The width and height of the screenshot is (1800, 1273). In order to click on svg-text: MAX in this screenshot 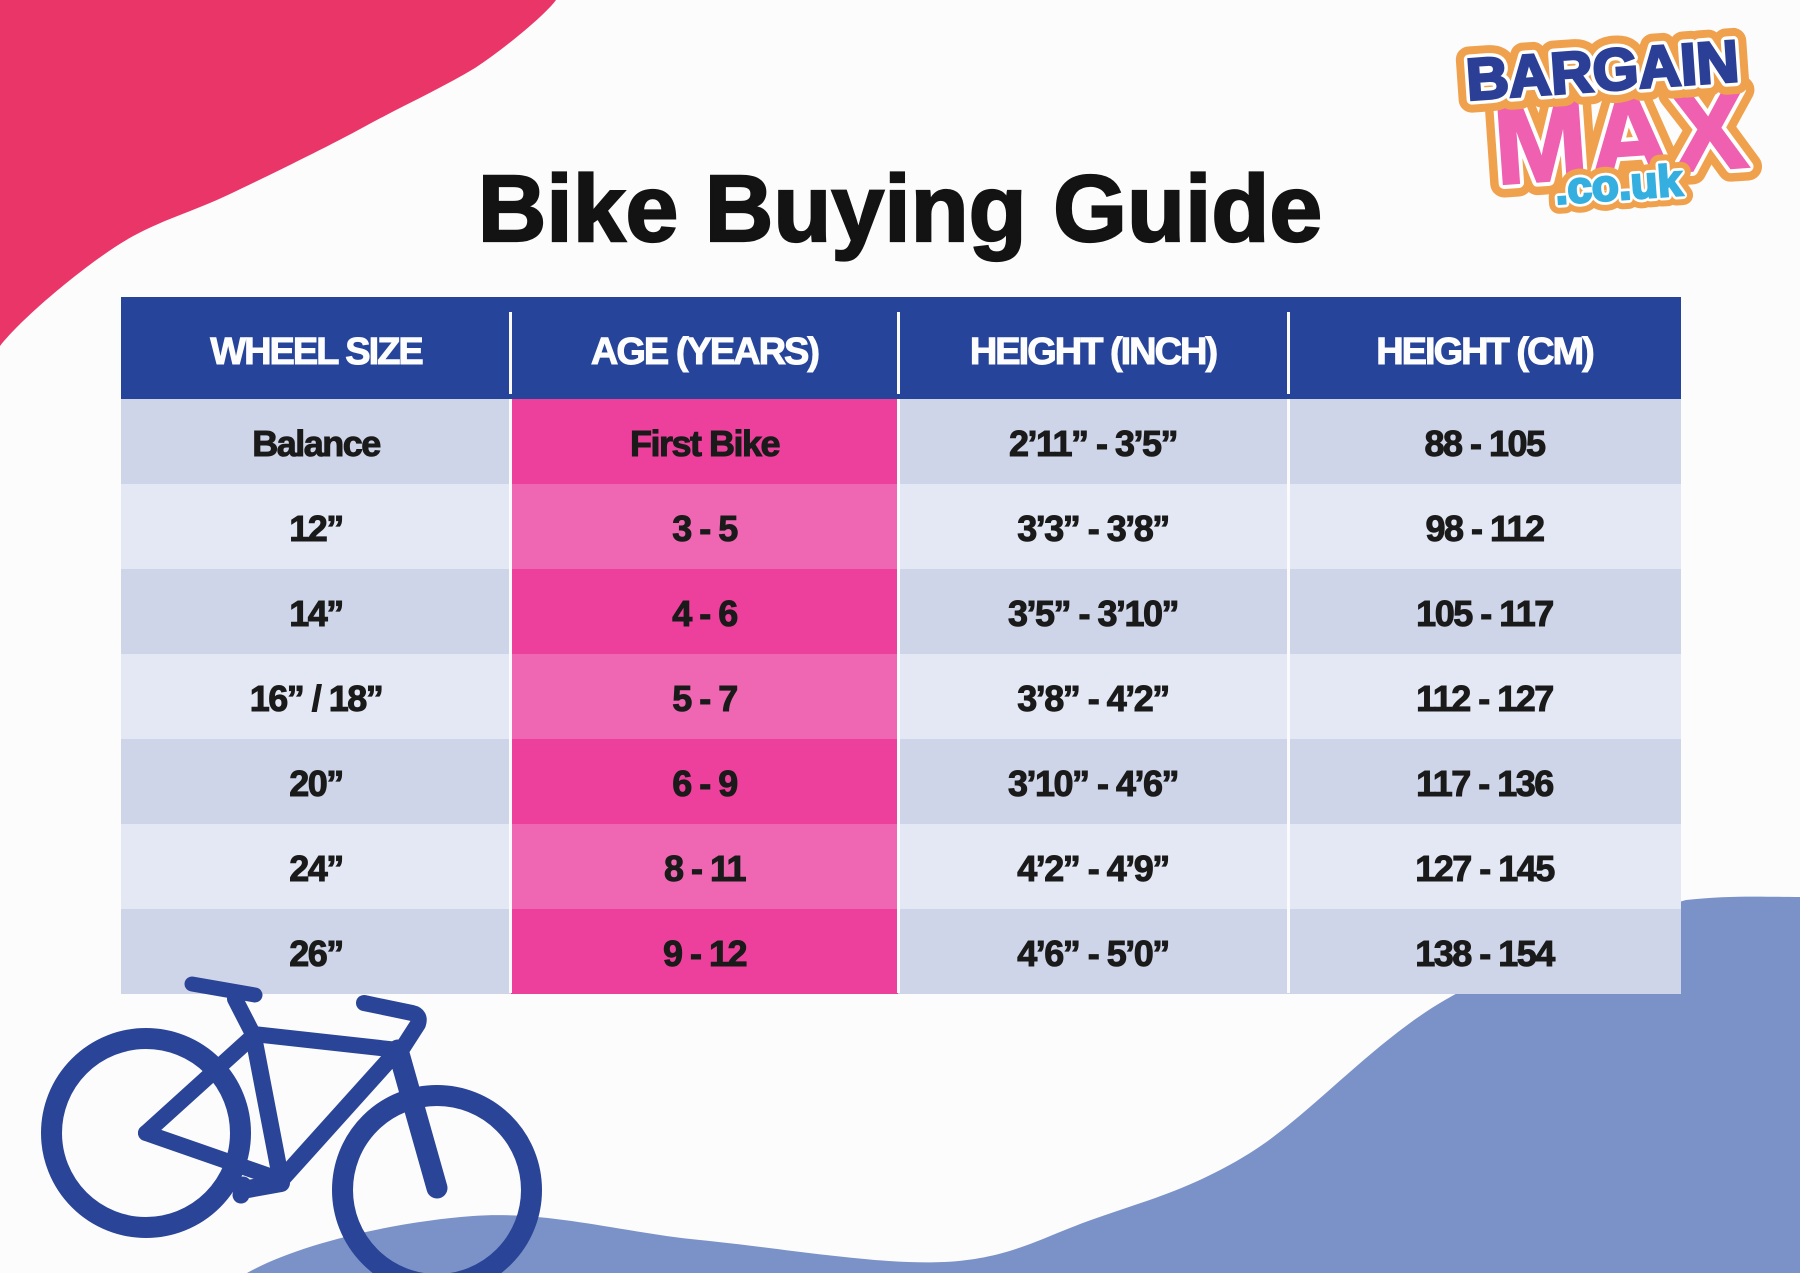, I will do `click(1621, 137)`.